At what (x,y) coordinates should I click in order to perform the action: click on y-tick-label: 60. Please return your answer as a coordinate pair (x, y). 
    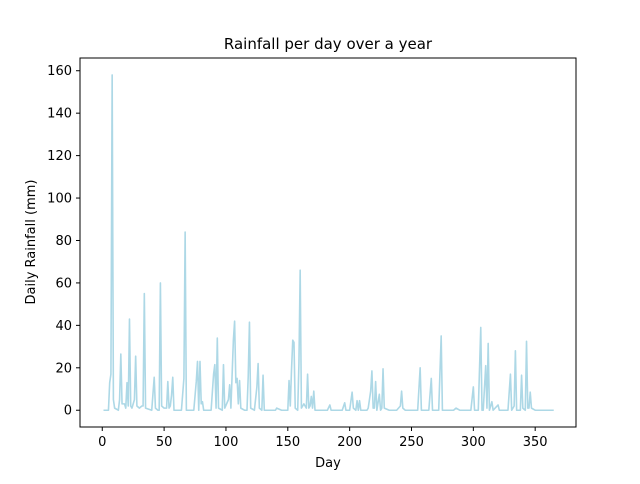
    Looking at the image, I should click on (63, 283).